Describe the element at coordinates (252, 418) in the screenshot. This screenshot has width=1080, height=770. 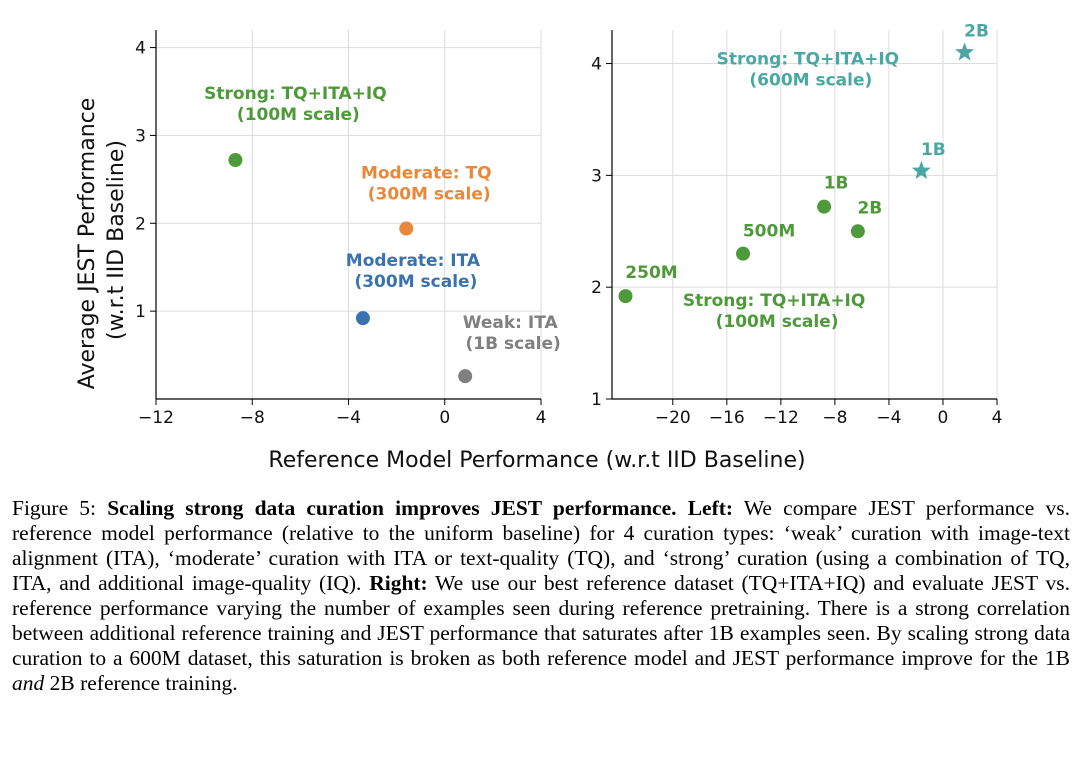
I see `left-x-tick-label: −8` at that location.